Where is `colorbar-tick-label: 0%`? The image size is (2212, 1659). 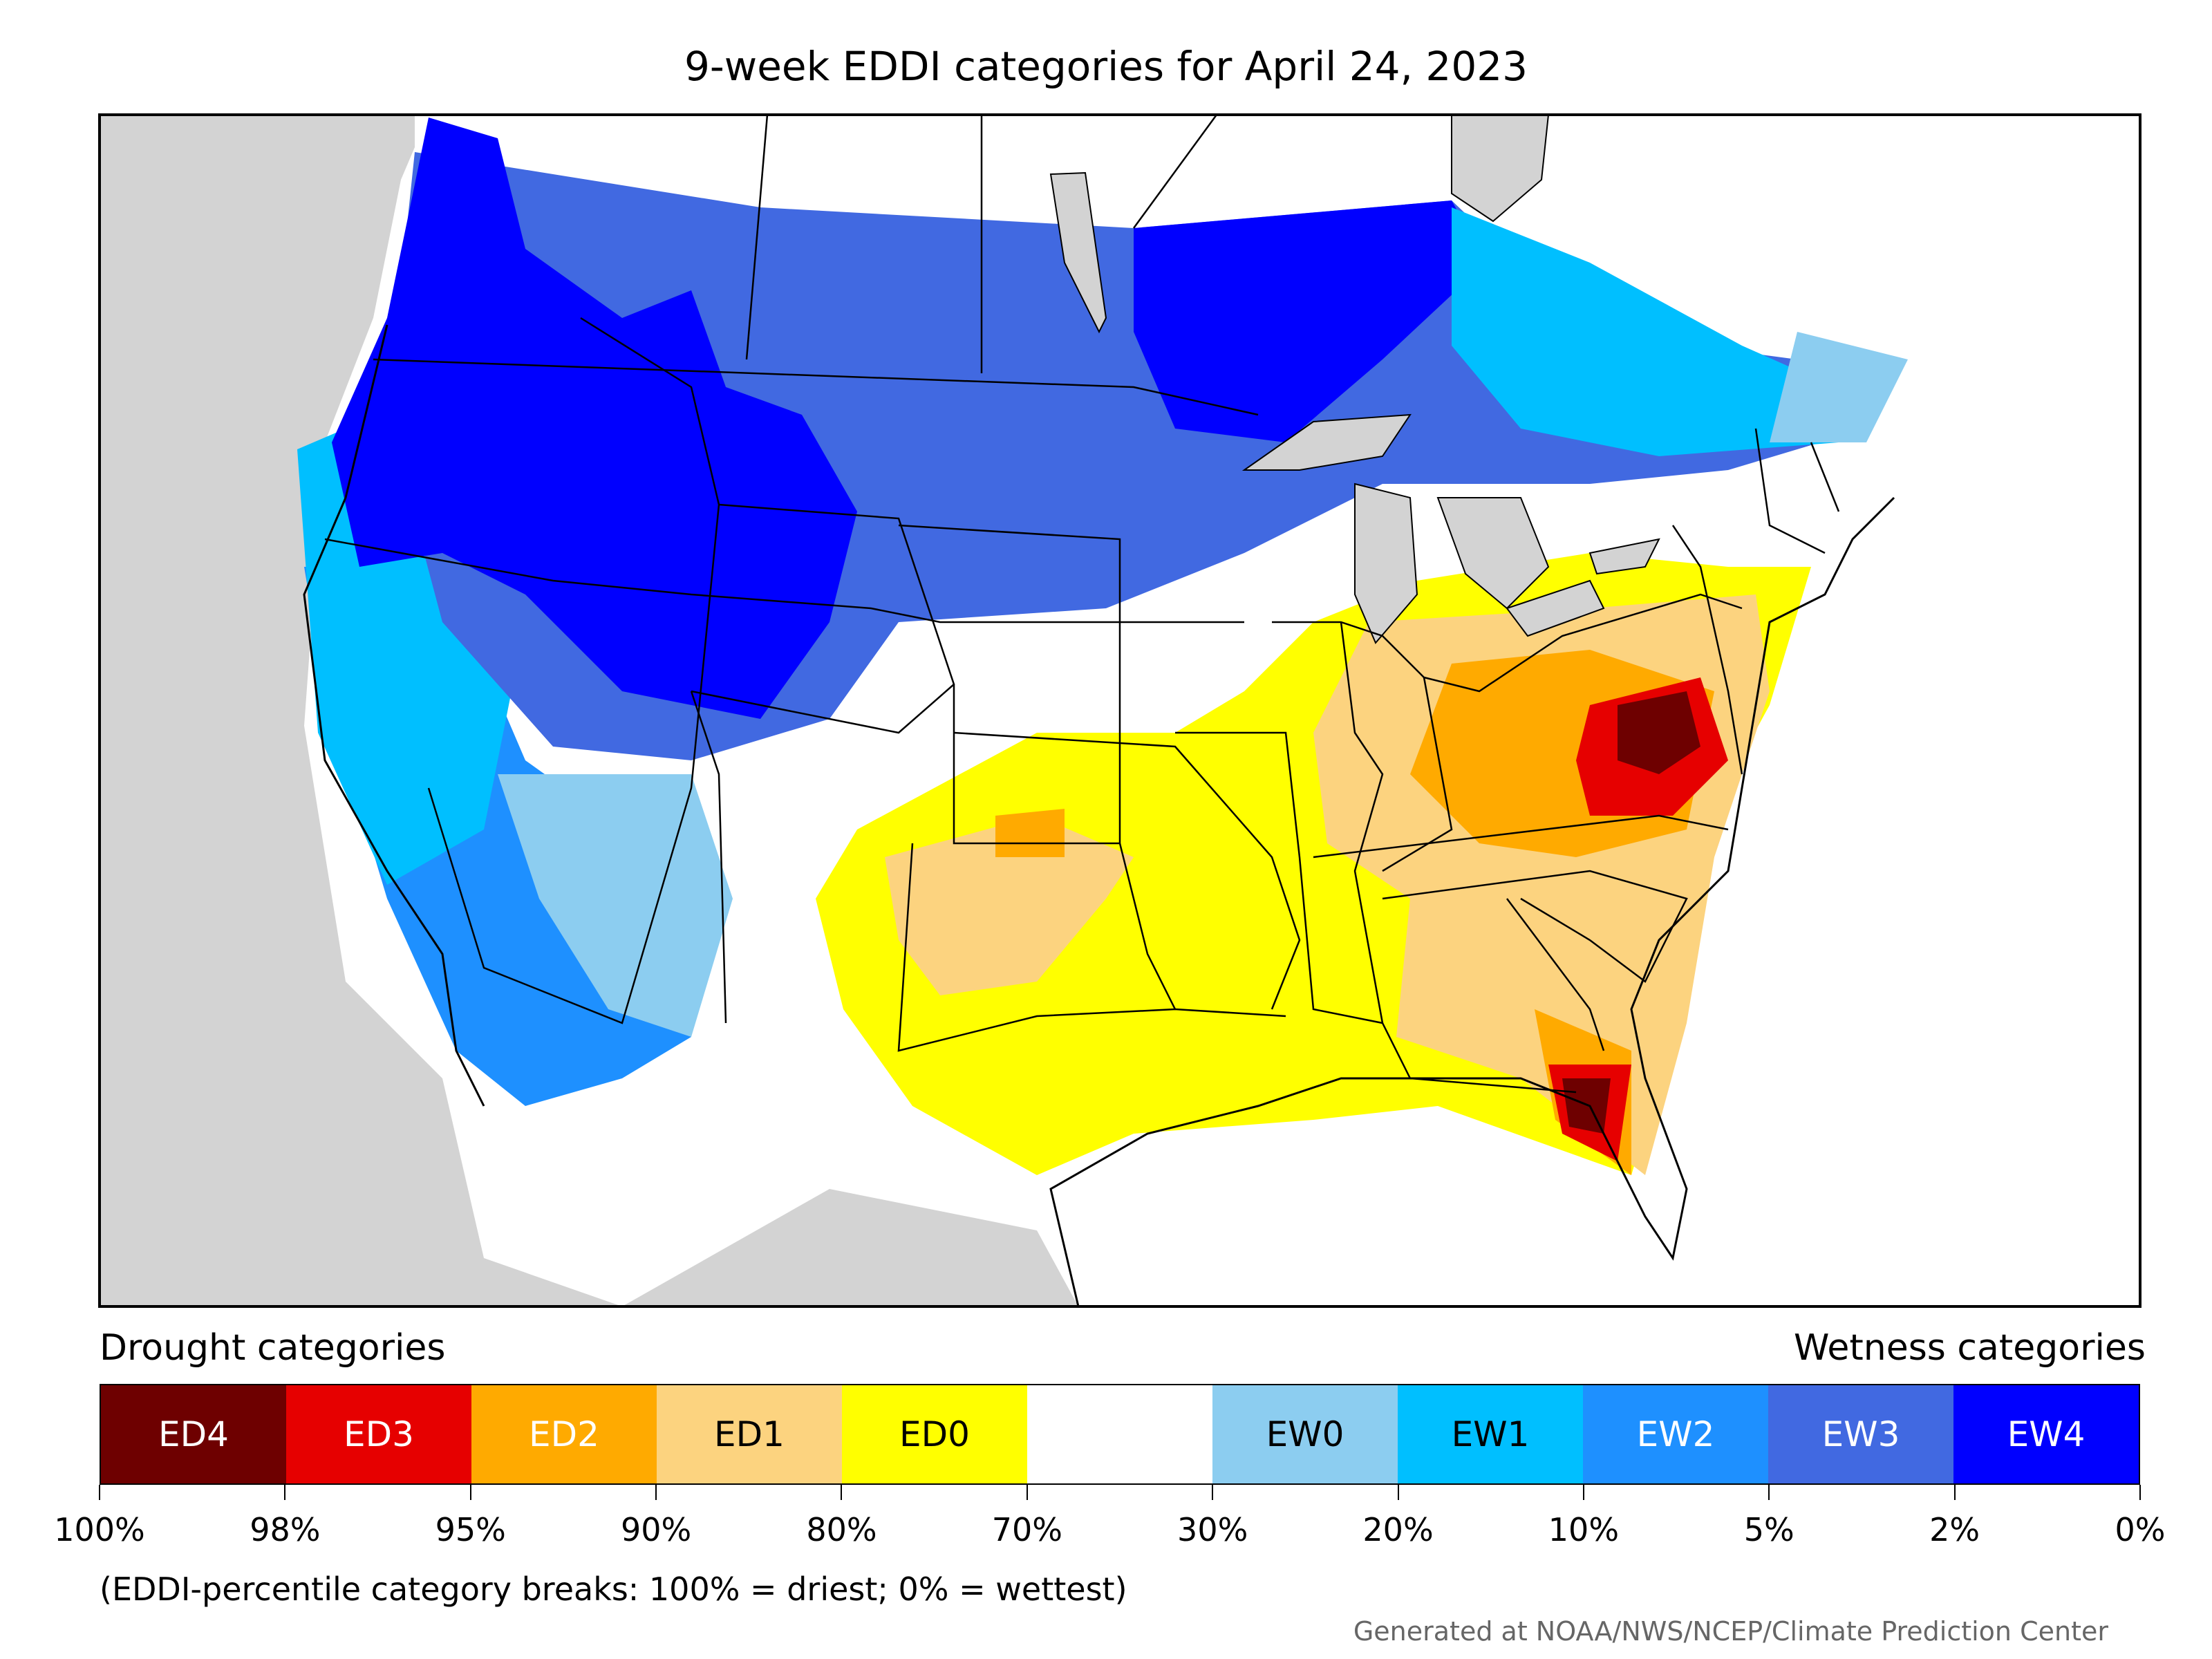
colorbar-tick-label: 0% is located at coordinates (2140, 1530).